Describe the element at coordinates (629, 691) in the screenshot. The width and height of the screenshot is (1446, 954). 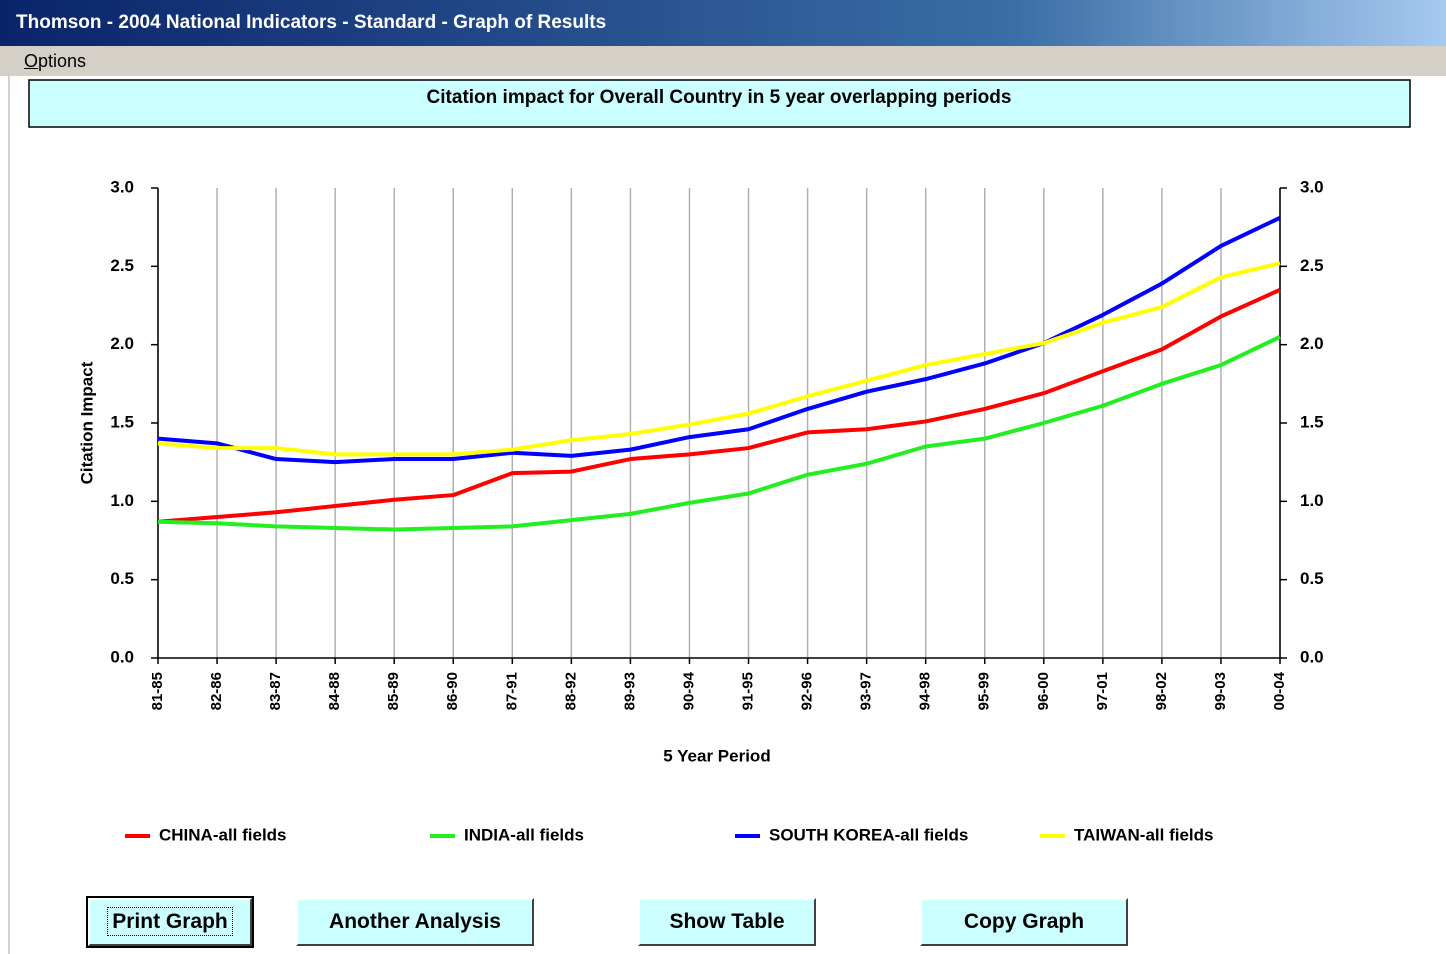
I see `x-tick-label: 89-93` at that location.